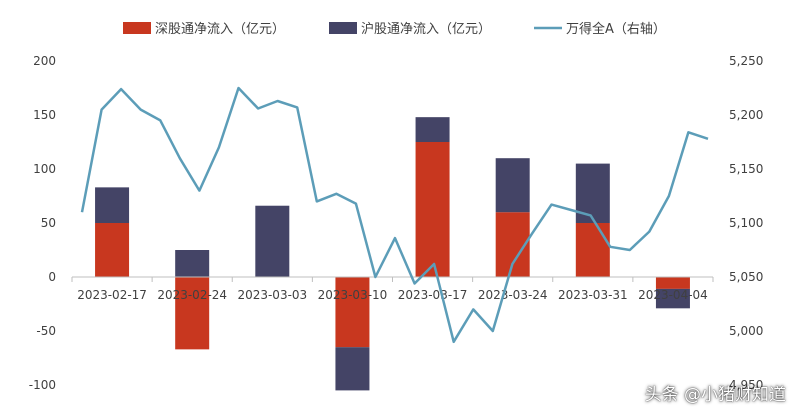 Image resolution: width=800 pixels, height=409 pixels. What do you see at coordinates (272, 295) in the screenshot?
I see `x-tick-label: 2023-03-03` at bounding box center [272, 295].